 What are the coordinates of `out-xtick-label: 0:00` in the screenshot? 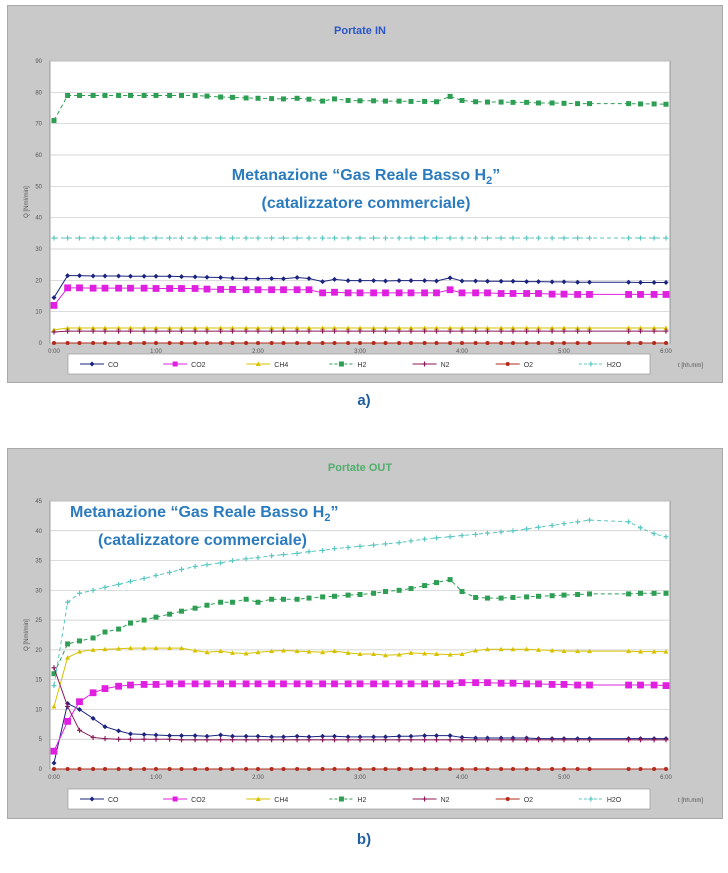 It's located at (54, 778).